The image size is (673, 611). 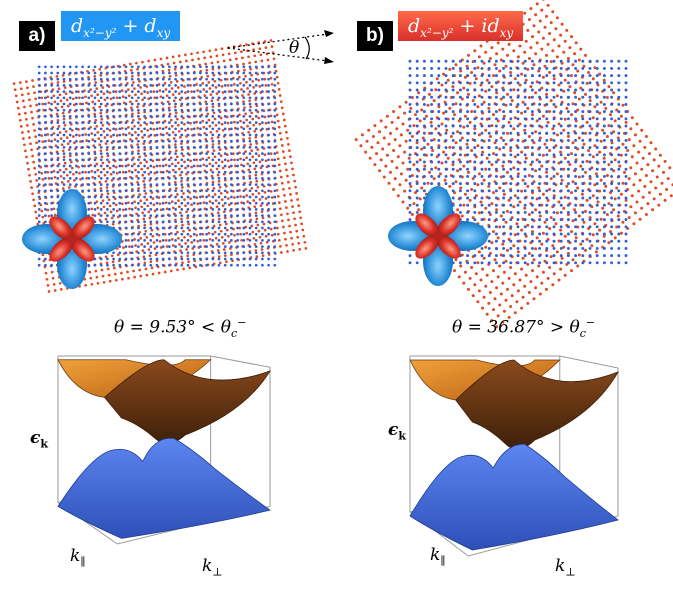 I want to click on panel-a-formula: dx²−y² + dxy, so click(x=121, y=26).